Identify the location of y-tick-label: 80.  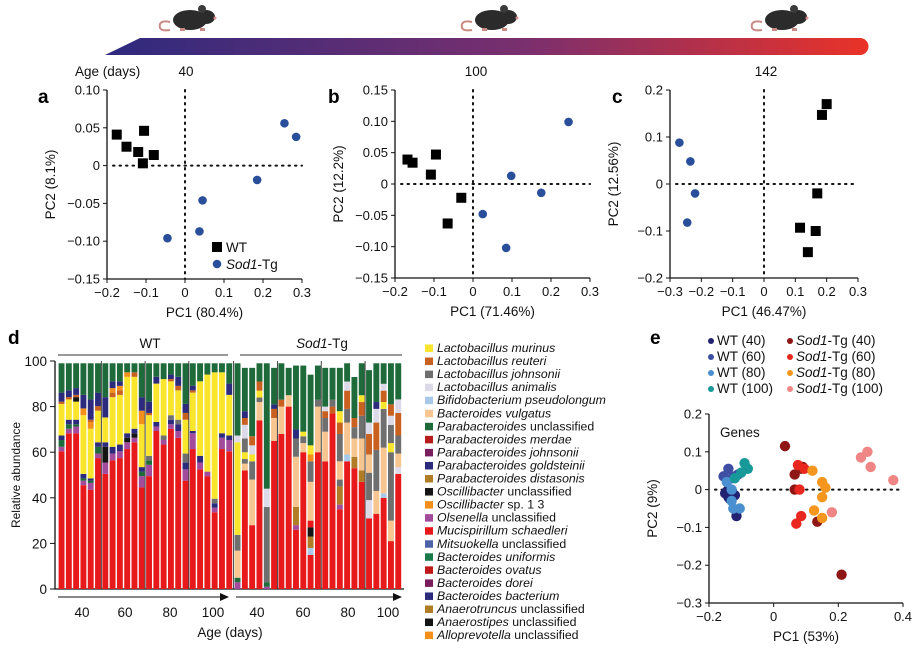
(39, 407).